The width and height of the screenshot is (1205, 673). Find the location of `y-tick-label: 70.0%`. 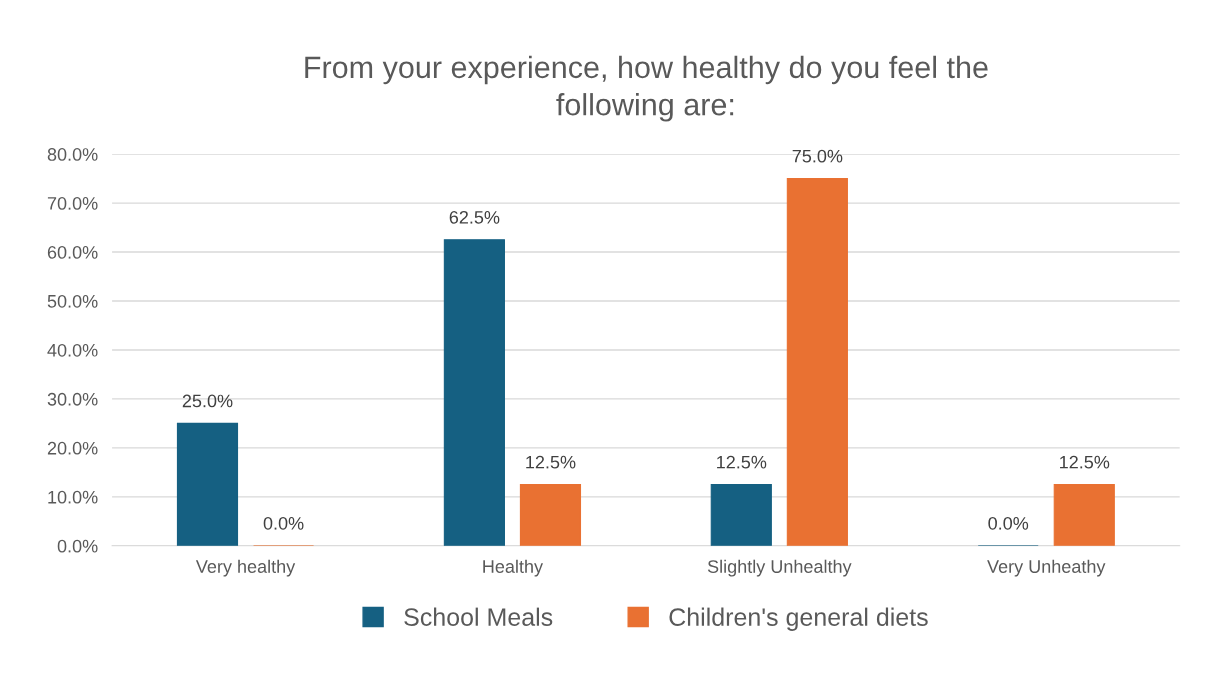

y-tick-label: 70.0% is located at coordinates (72, 203).